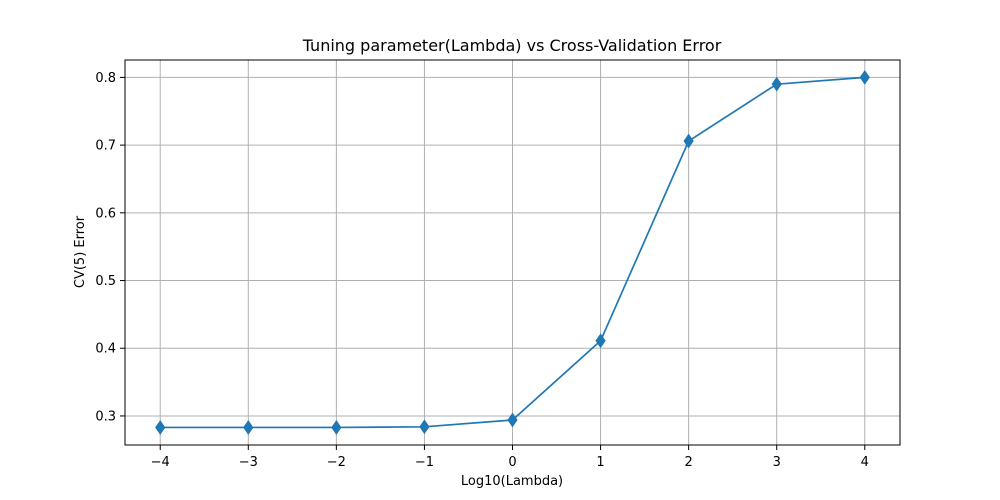 This screenshot has height=500, width=1000. What do you see at coordinates (105, 146) in the screenshot?
I see `y-tick-label: 0.7` at bounding box center [105, 146].